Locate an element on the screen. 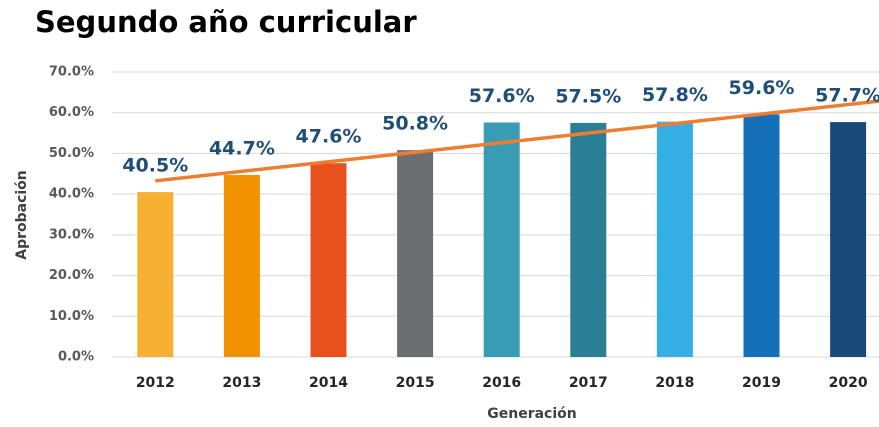 This screenshot has width=879, height=427. value-label: 57.5% is located at coordinates (588, 96).